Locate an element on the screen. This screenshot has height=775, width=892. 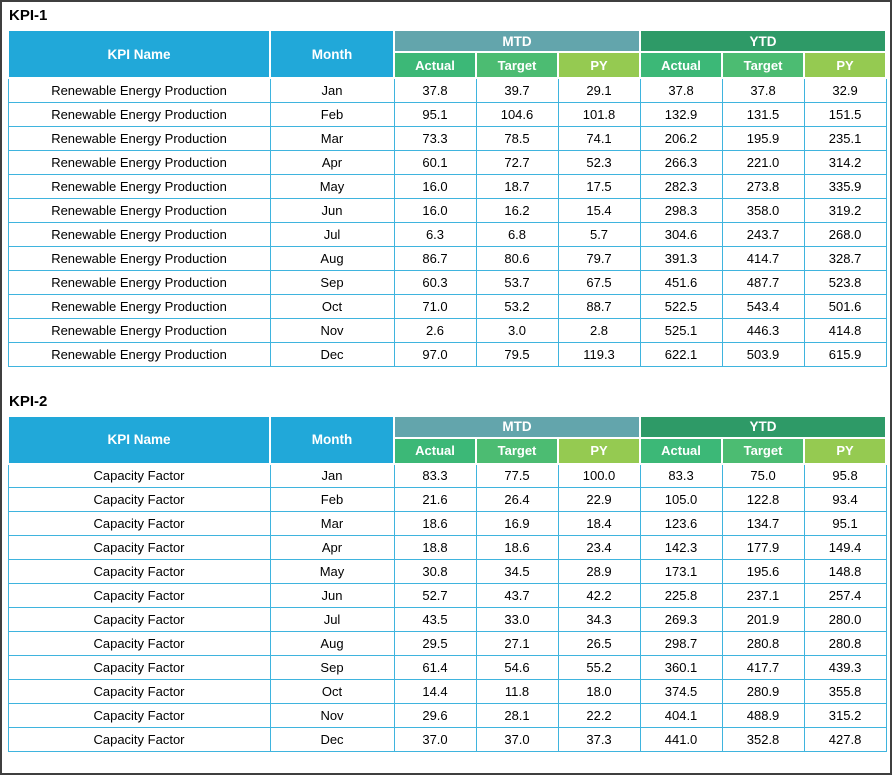
value-cell: 93.4 is located at coordinates (845, 499).